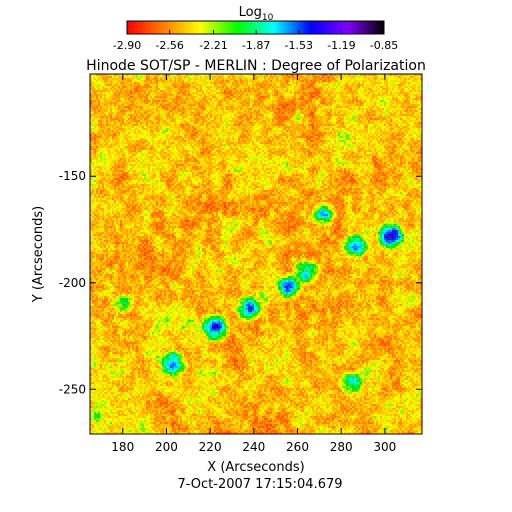  I want to click on colorbar-tick-label: -0.85, so click(384, 45).